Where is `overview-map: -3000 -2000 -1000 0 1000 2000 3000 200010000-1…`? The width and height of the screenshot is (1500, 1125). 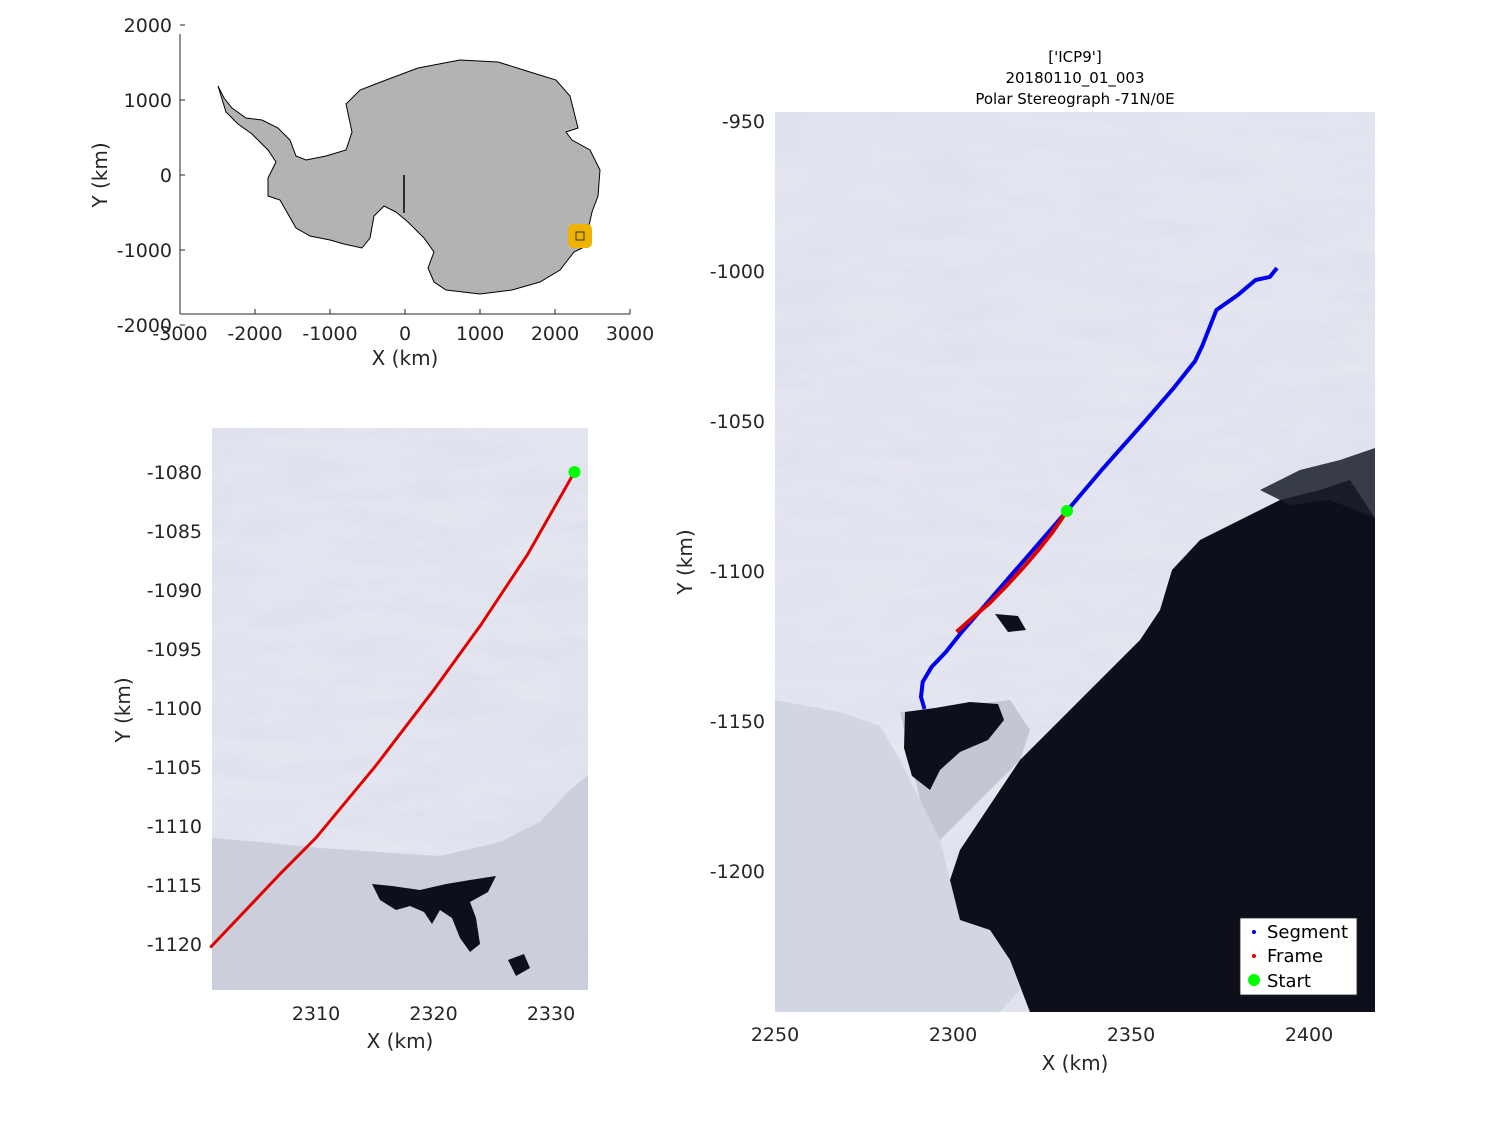 overview-map: -3000 -2000 -1000 0 1000 2000 3000 200010000-1… is located at coordinates (371, 192).